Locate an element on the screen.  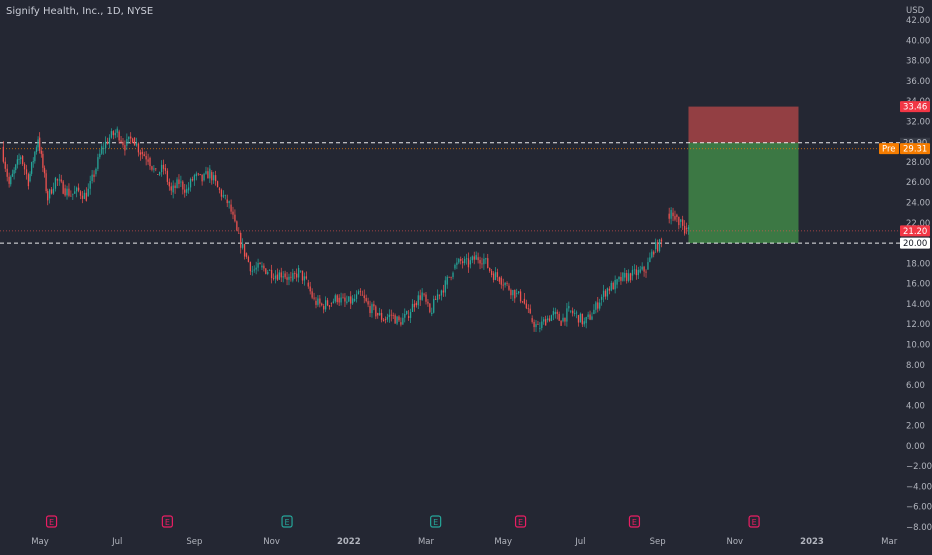
price-tick-label: 0.00 is located at coordinates (915, 447).